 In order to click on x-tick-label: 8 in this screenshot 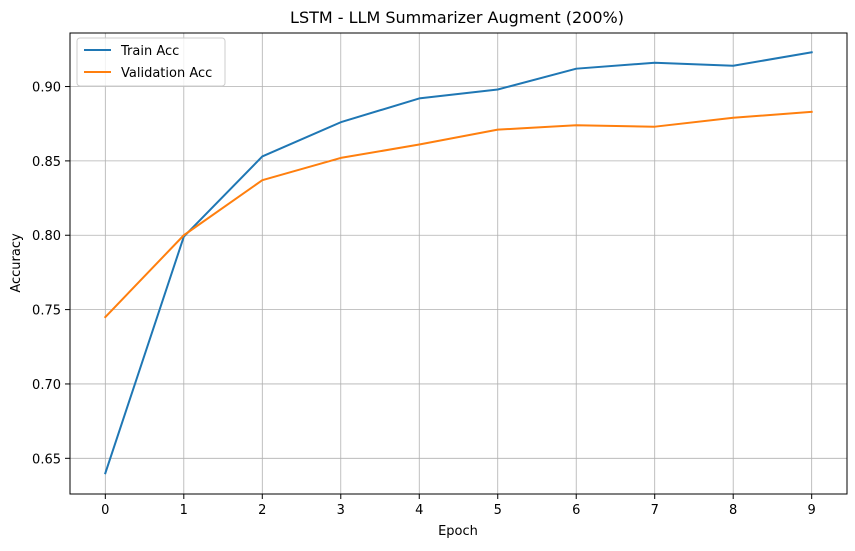, I will do `click(733, 510)`.